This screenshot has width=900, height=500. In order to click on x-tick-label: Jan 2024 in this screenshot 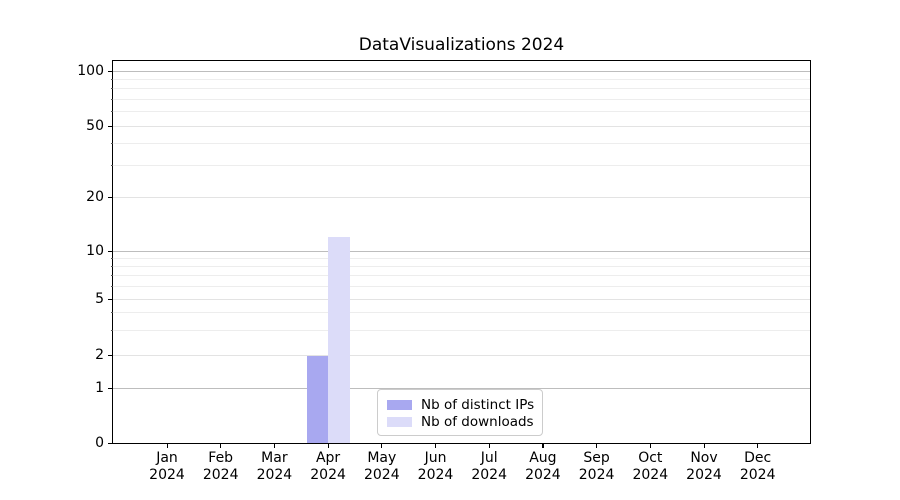, I will do `click(167, 467)`.